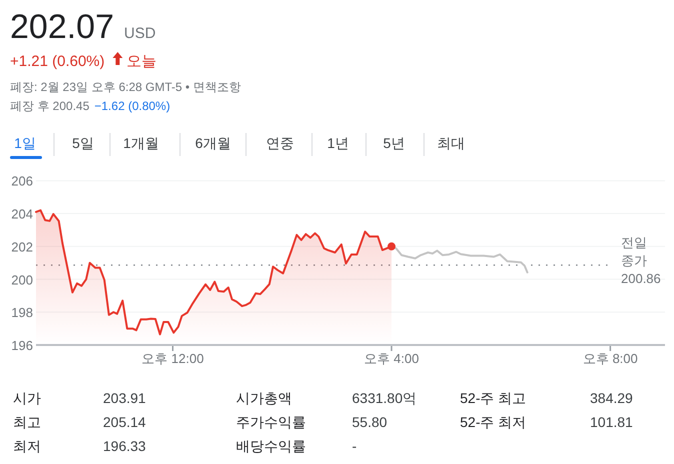  Describe the element at coordinates (27, 422) in the screenshot. I see `text: 최고` at that location.